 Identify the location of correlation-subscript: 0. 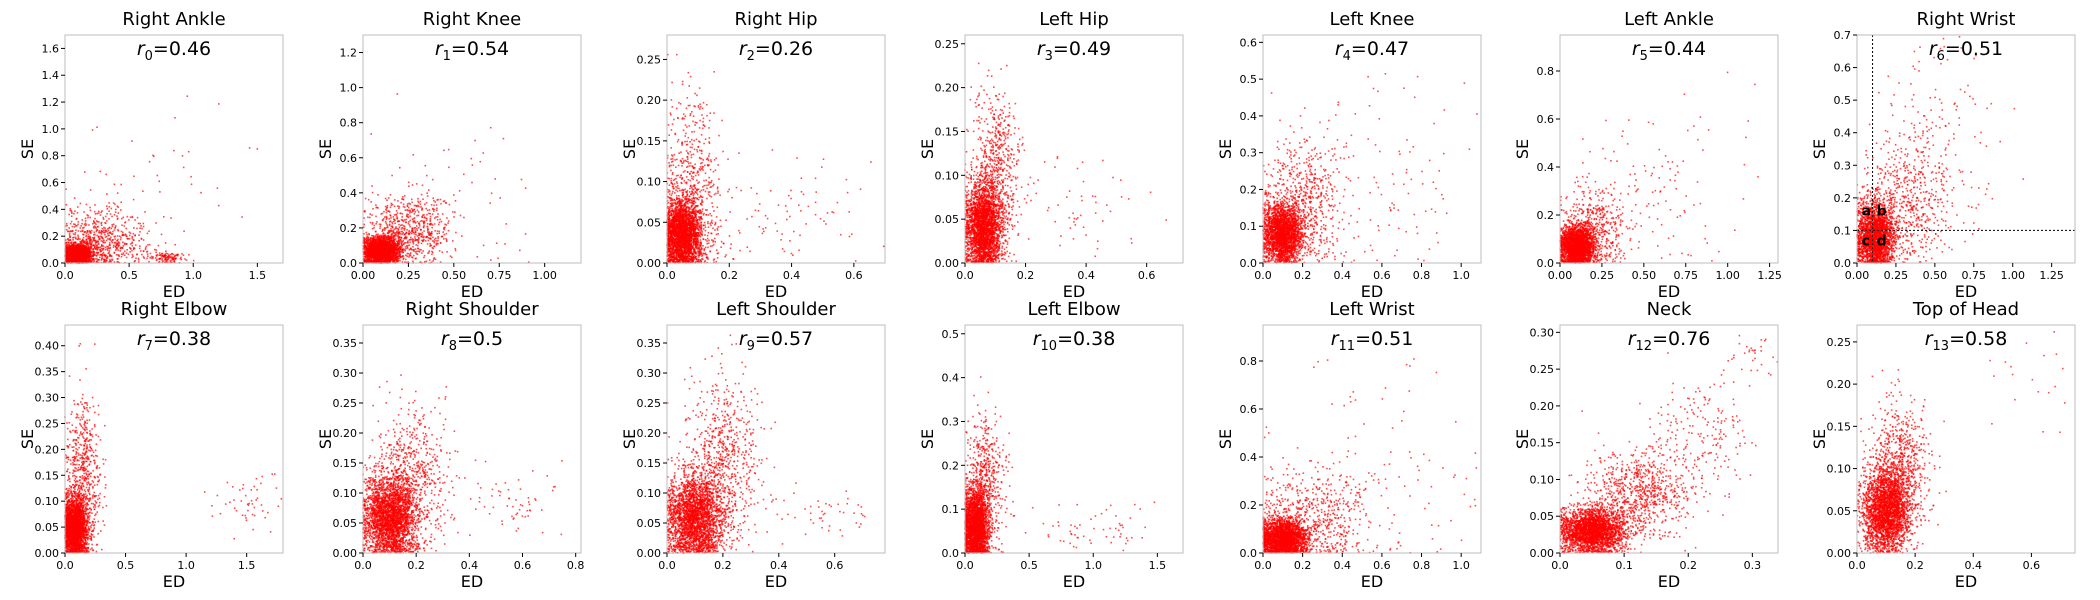
(149, 56).